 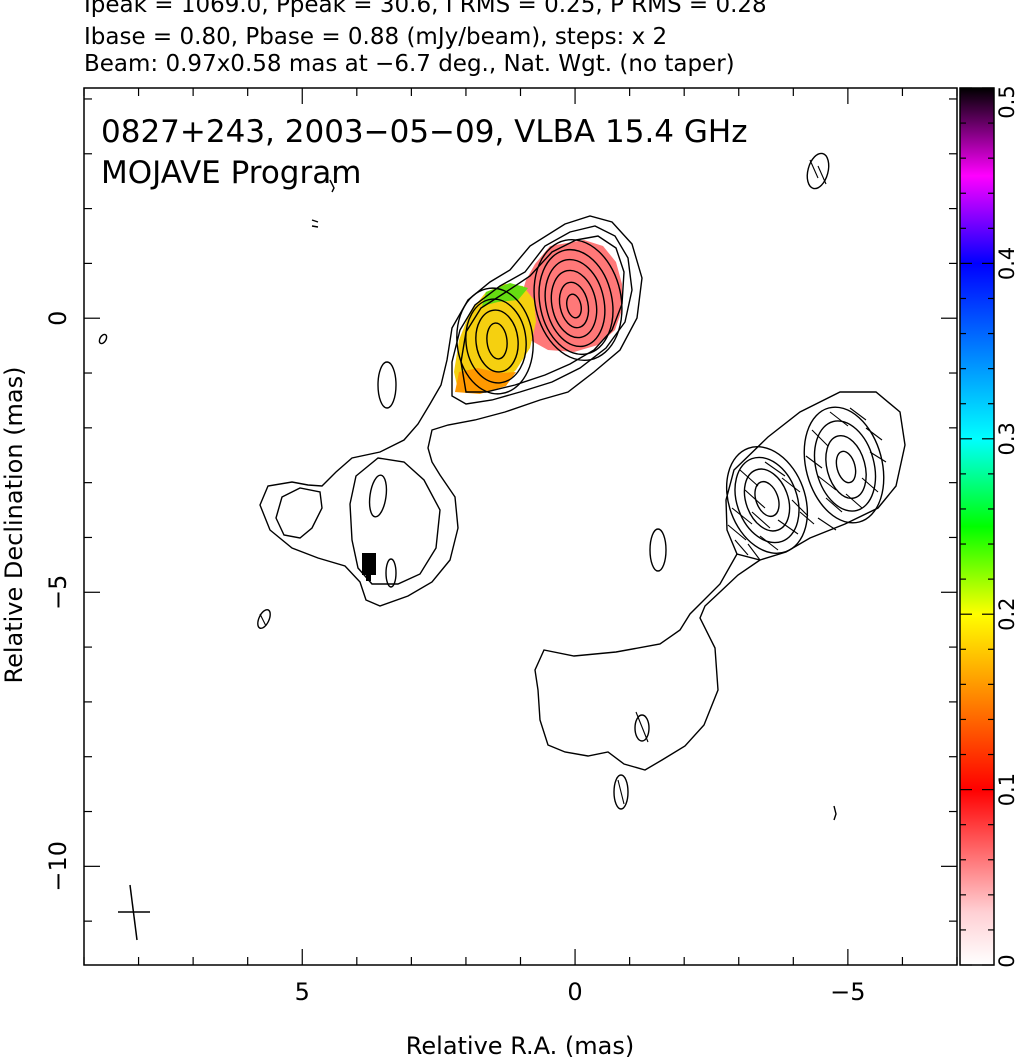 I want to click on colorbar-tick-labels: 0 0.1 0.2 0.3 0.4 0.5, so click(x=1007, y=526).